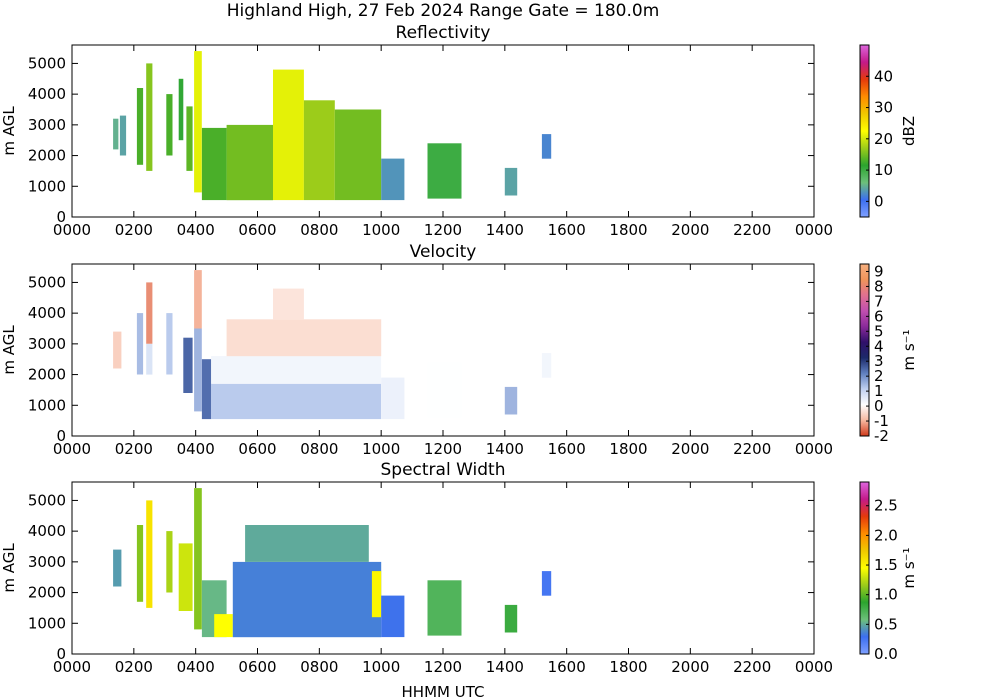 The image size is (1000, 700). Describe the element at coordinates (196, 230) in the screenshot. I see `x-tick-label: 0400` at that location.